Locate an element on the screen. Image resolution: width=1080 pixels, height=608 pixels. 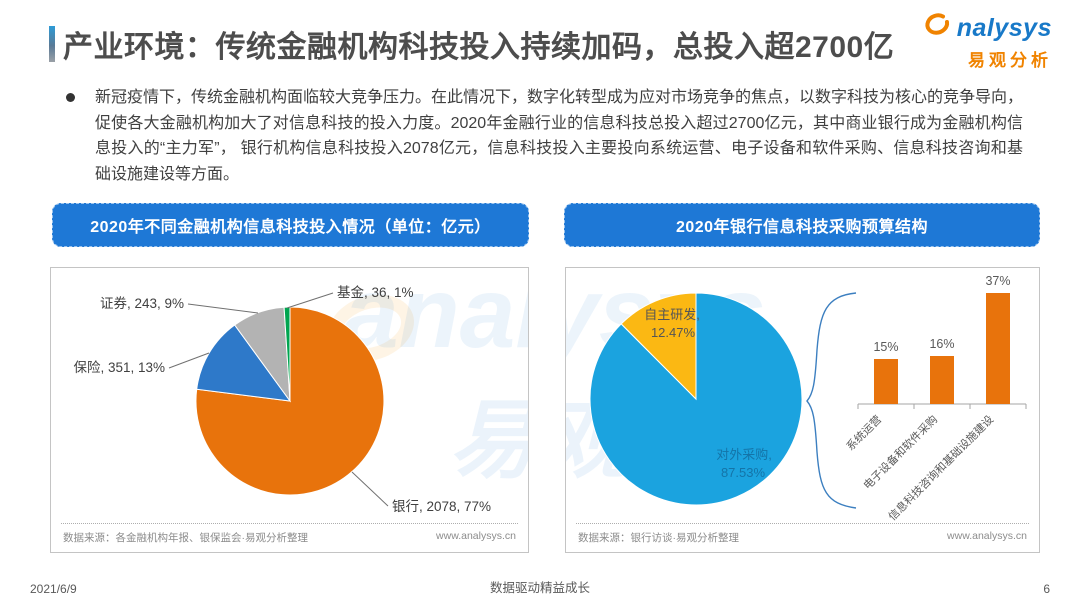
bar-信息科技咨询和基础设施建设 is located at coordinates (998, 348).